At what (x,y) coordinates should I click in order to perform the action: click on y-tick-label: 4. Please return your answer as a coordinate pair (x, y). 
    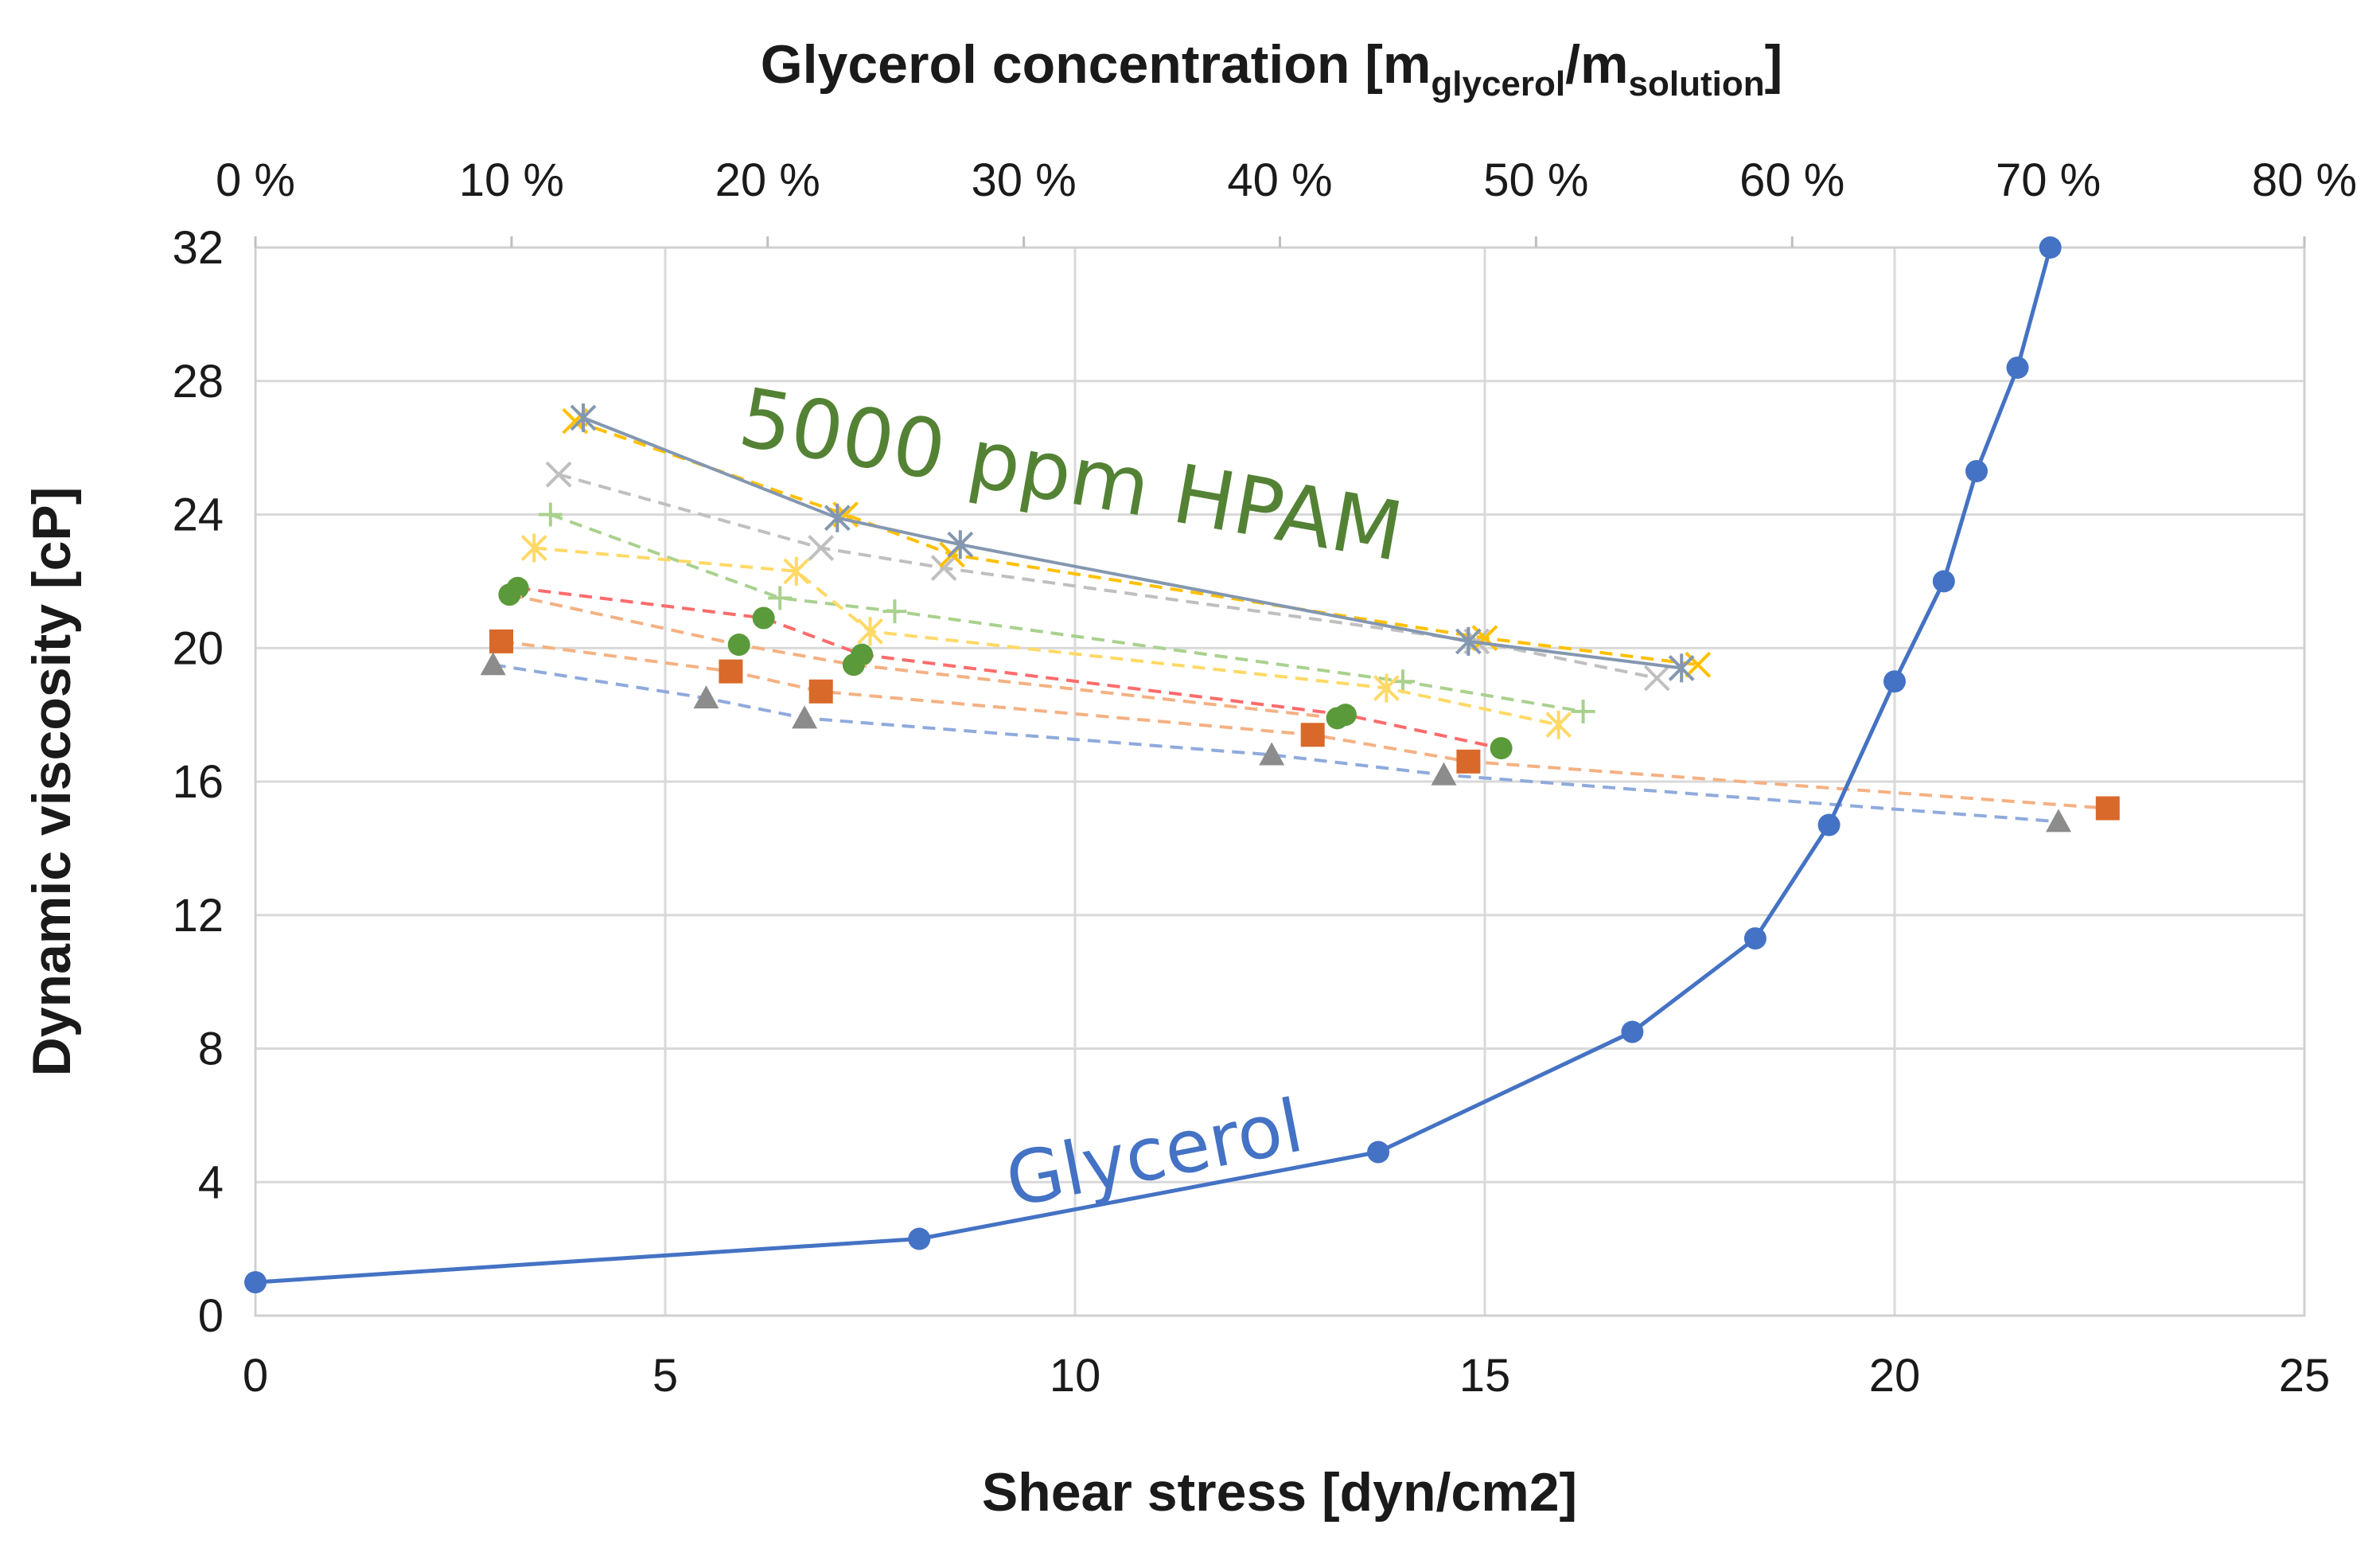
    Looking at the image, I should click on (211, 1182).